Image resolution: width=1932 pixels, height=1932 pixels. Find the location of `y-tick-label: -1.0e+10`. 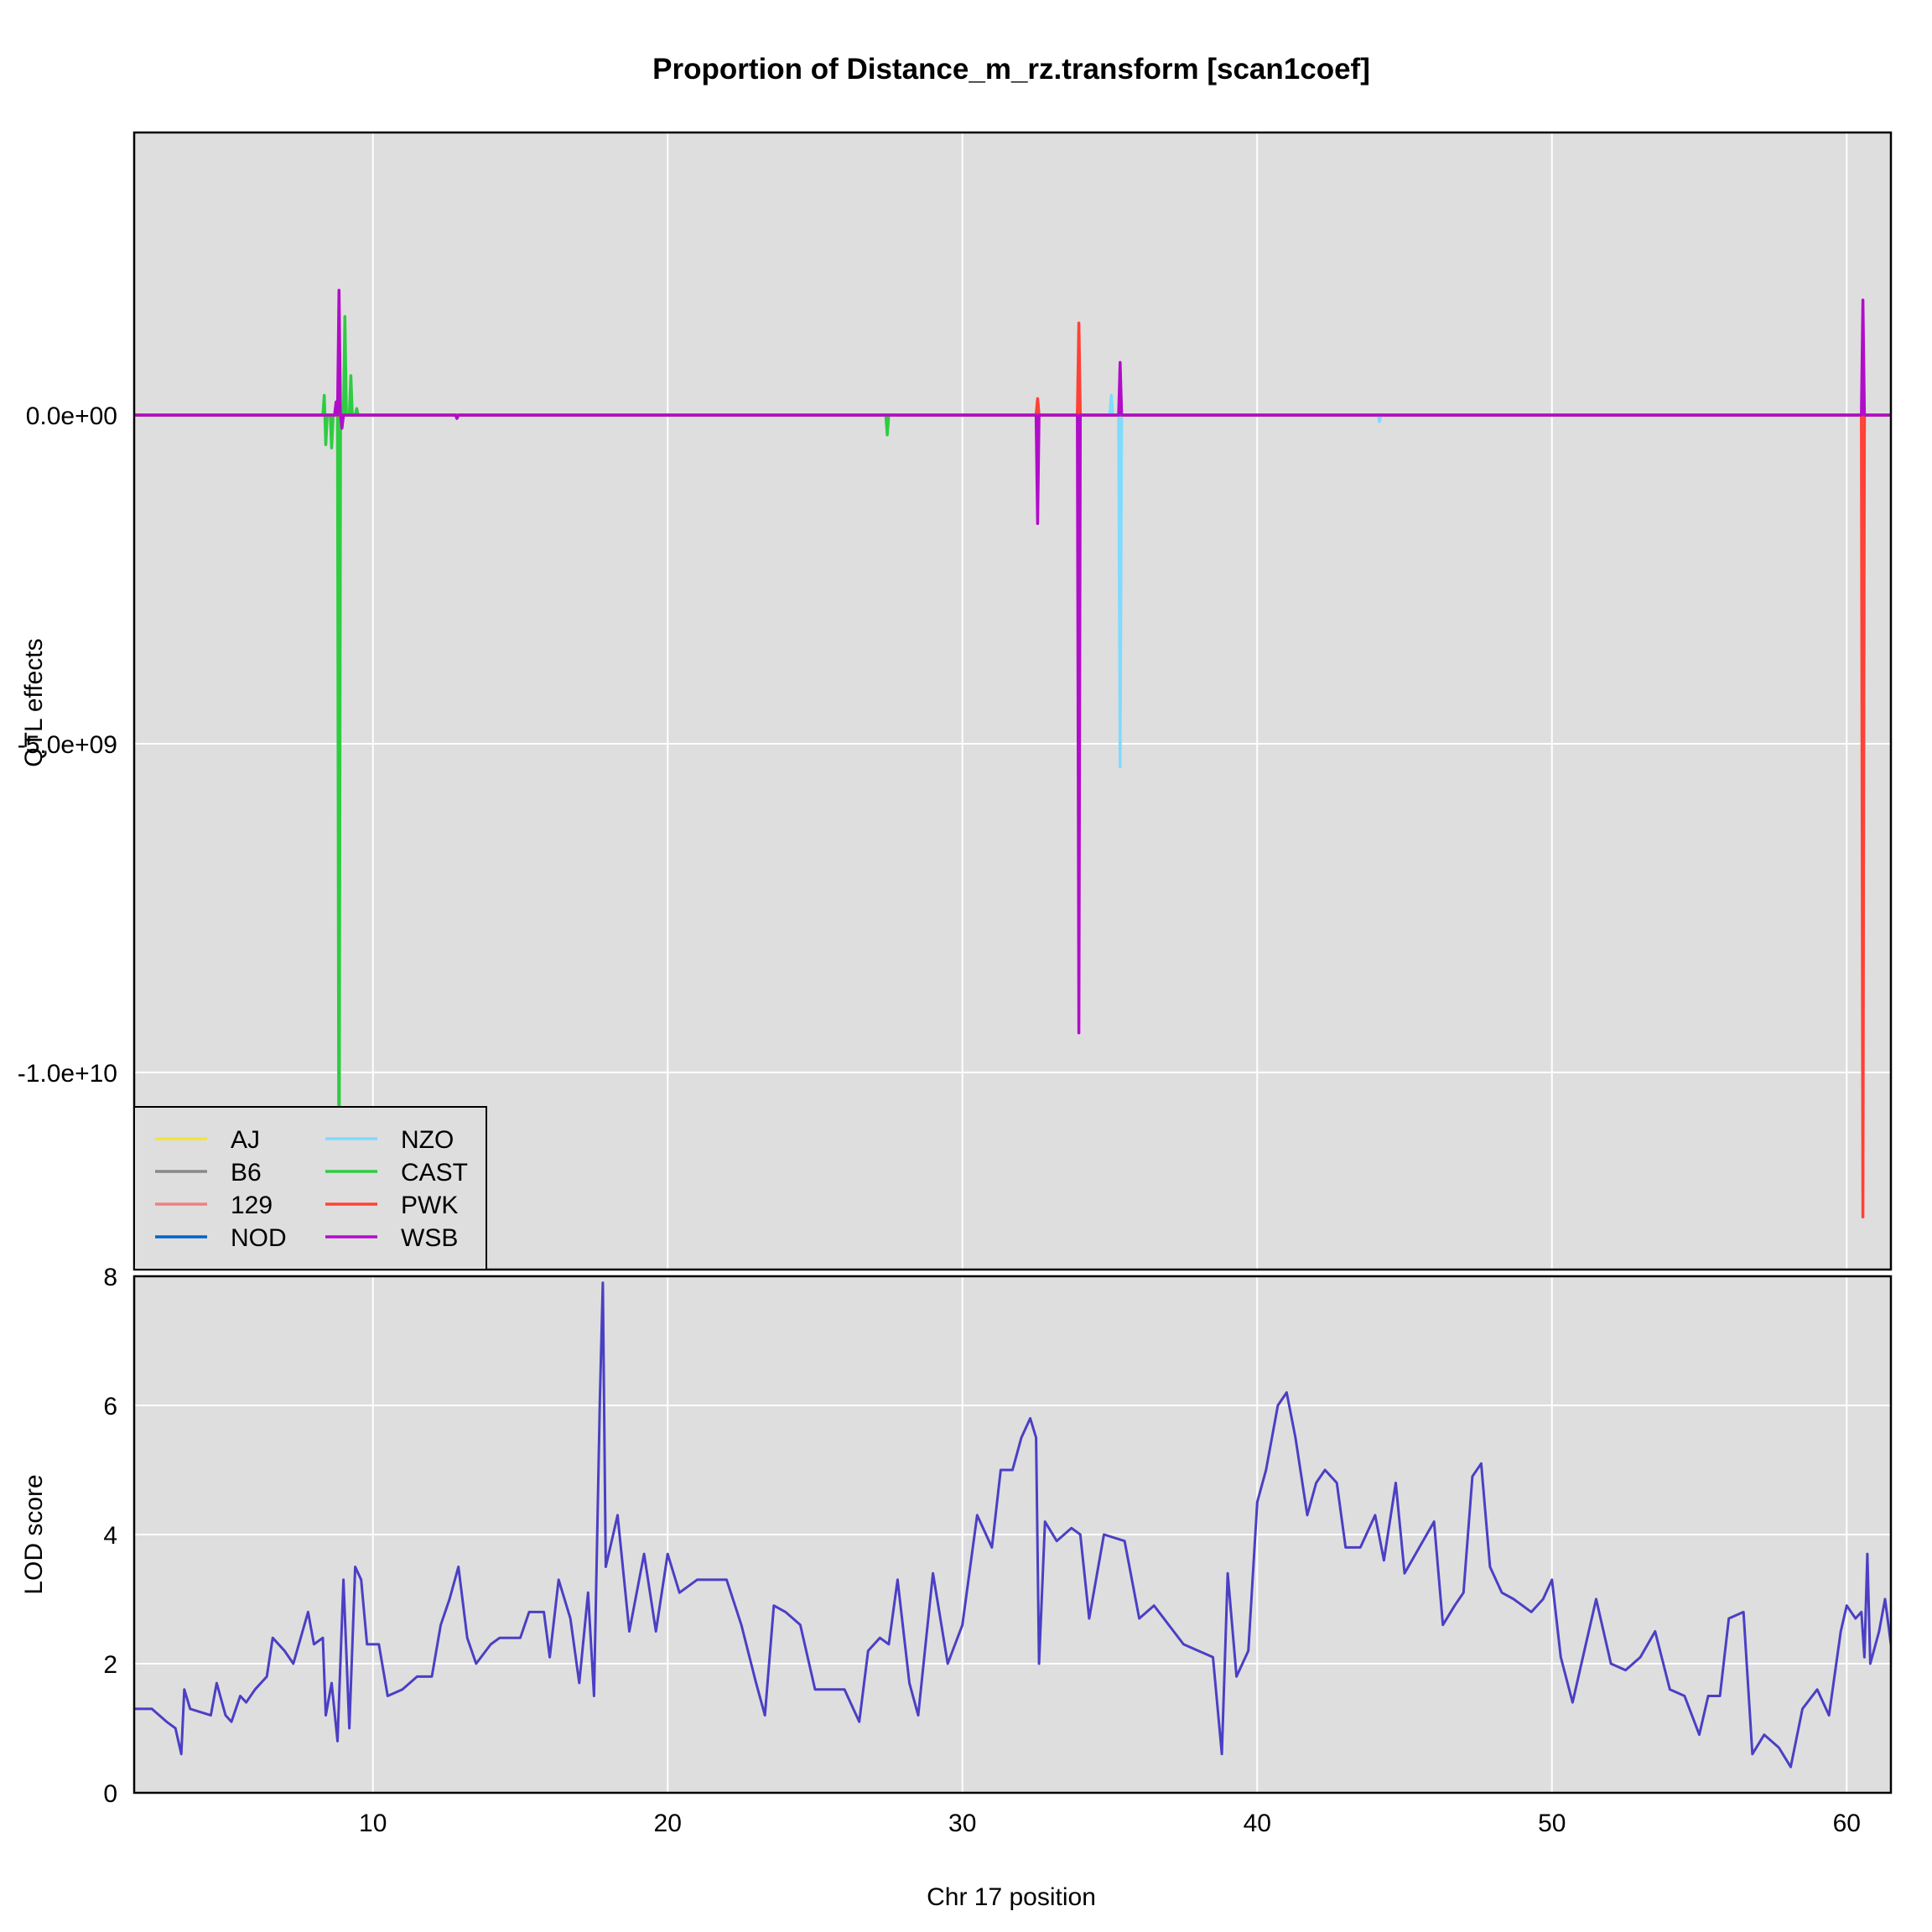

y-tick-label: -1.0e+10 is located at coordinates (67, 1074).